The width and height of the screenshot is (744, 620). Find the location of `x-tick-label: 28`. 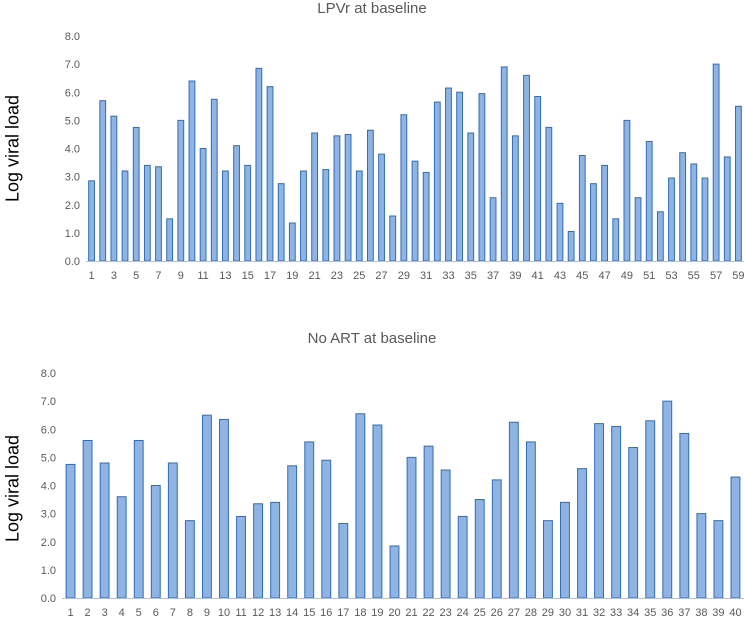

x-tick-label: 28 is located at coordinates (531, 613).